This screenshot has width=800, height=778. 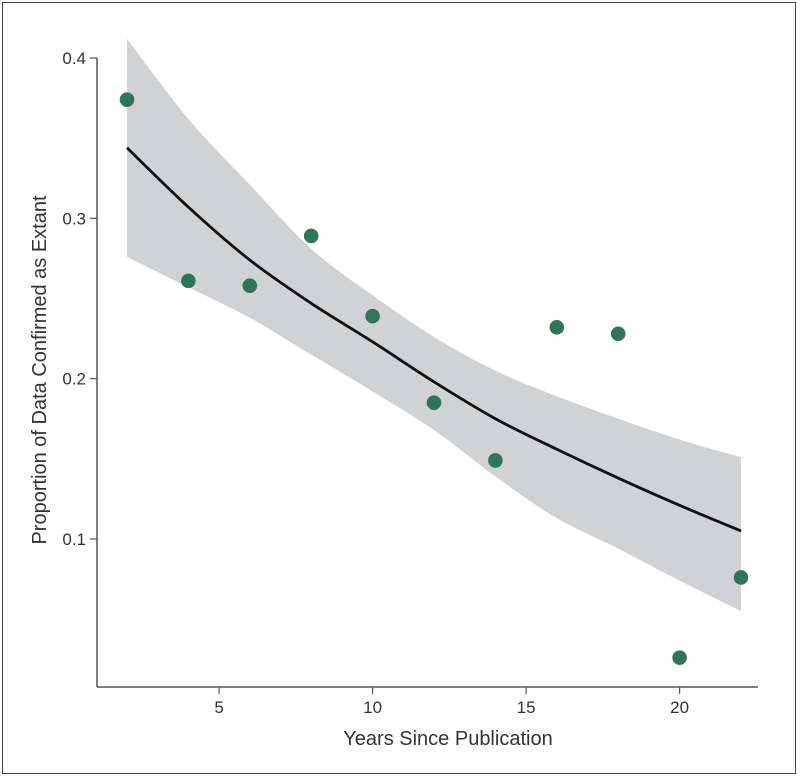 I want to click on x-axis-title: Years Since Publication, so click(x=447, y=739).